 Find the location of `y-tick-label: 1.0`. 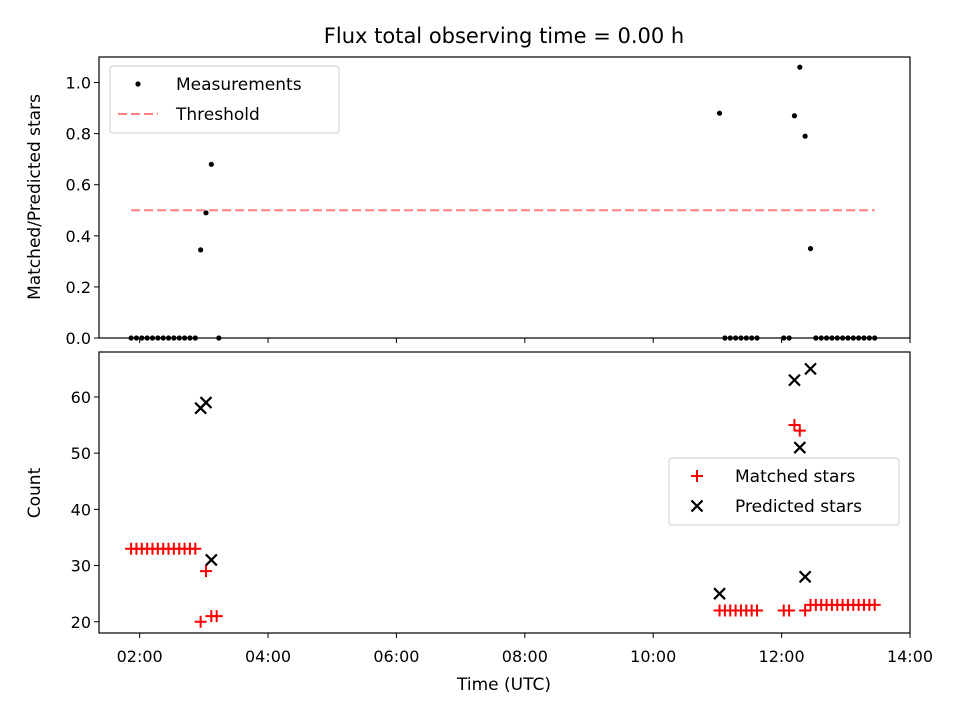

y-tick-label: 1.0 is located at coordinates (78, 83).